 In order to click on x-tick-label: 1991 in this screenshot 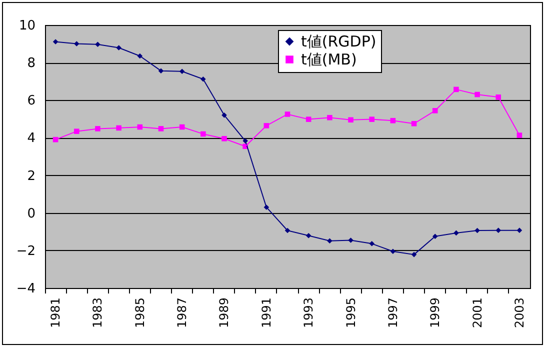, I will do `click(266, 313)`.